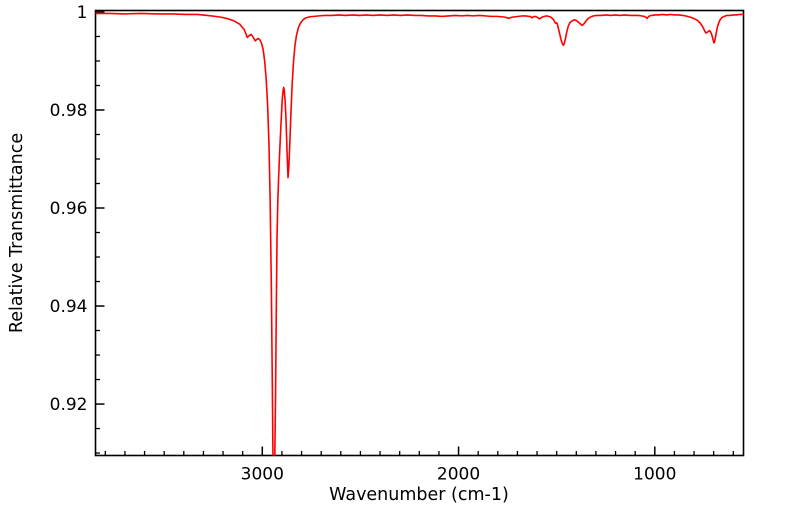 Image resolution: width=799 pixels, height=516 pixels. I want to click on y-axis-label: Relative Transmittance, so click(17, 233).